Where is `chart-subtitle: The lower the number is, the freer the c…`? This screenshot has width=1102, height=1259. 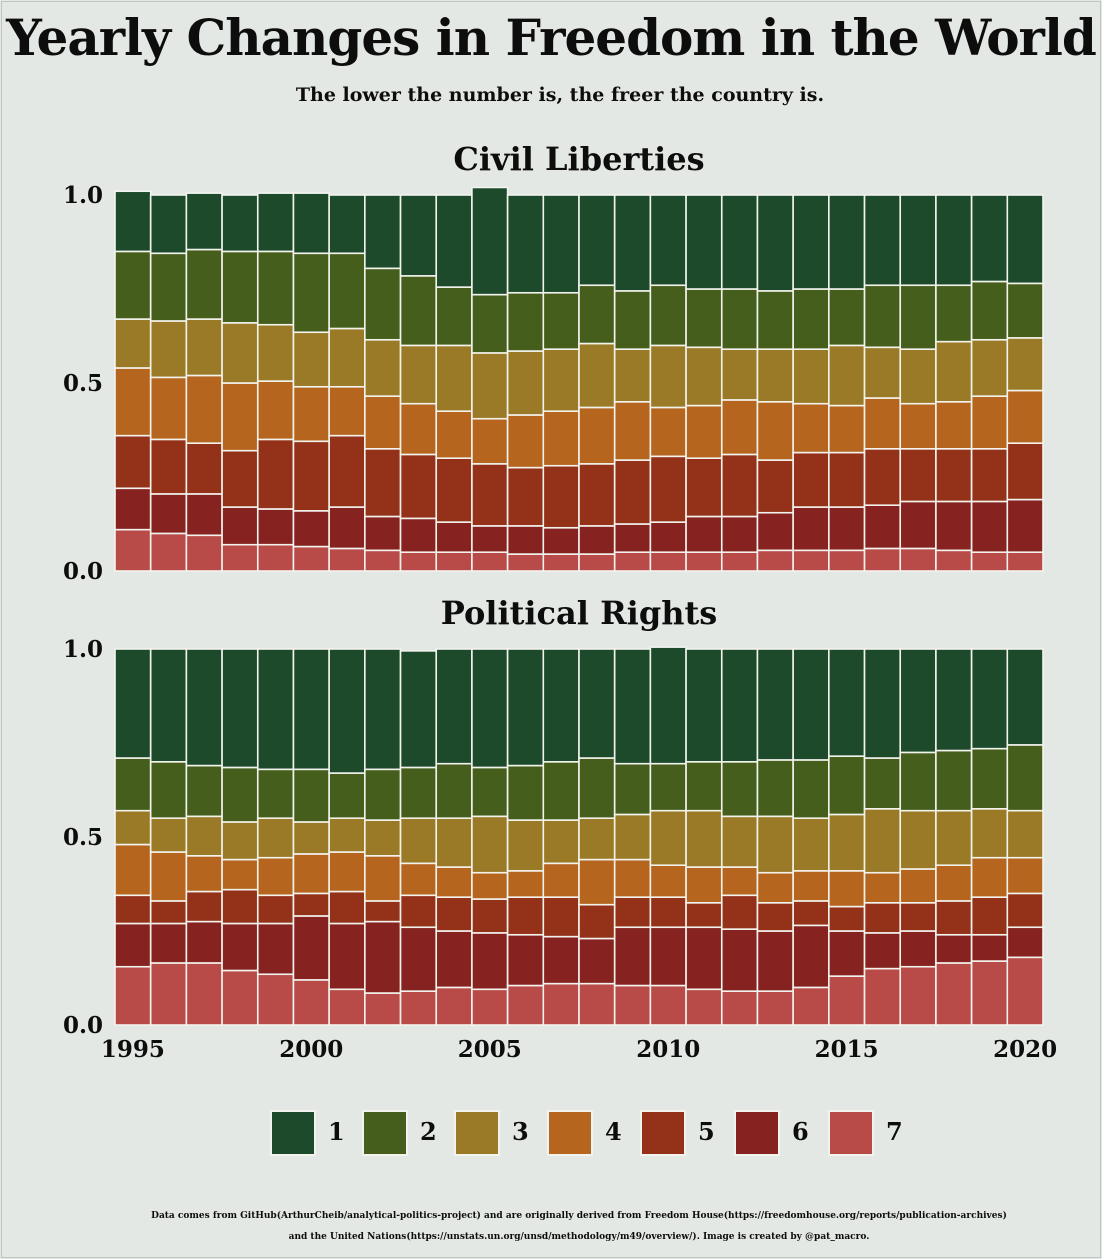 chart-subtitle: The lower the number is, the freer the c… is located at coordinates (560, 95).